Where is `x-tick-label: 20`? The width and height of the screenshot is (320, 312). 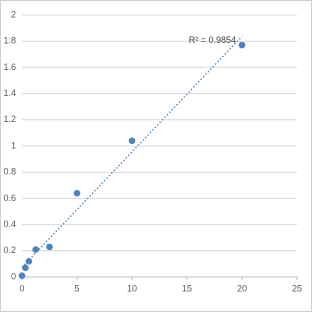 x-tick-label: 20 is located at coordinates (242, 288).